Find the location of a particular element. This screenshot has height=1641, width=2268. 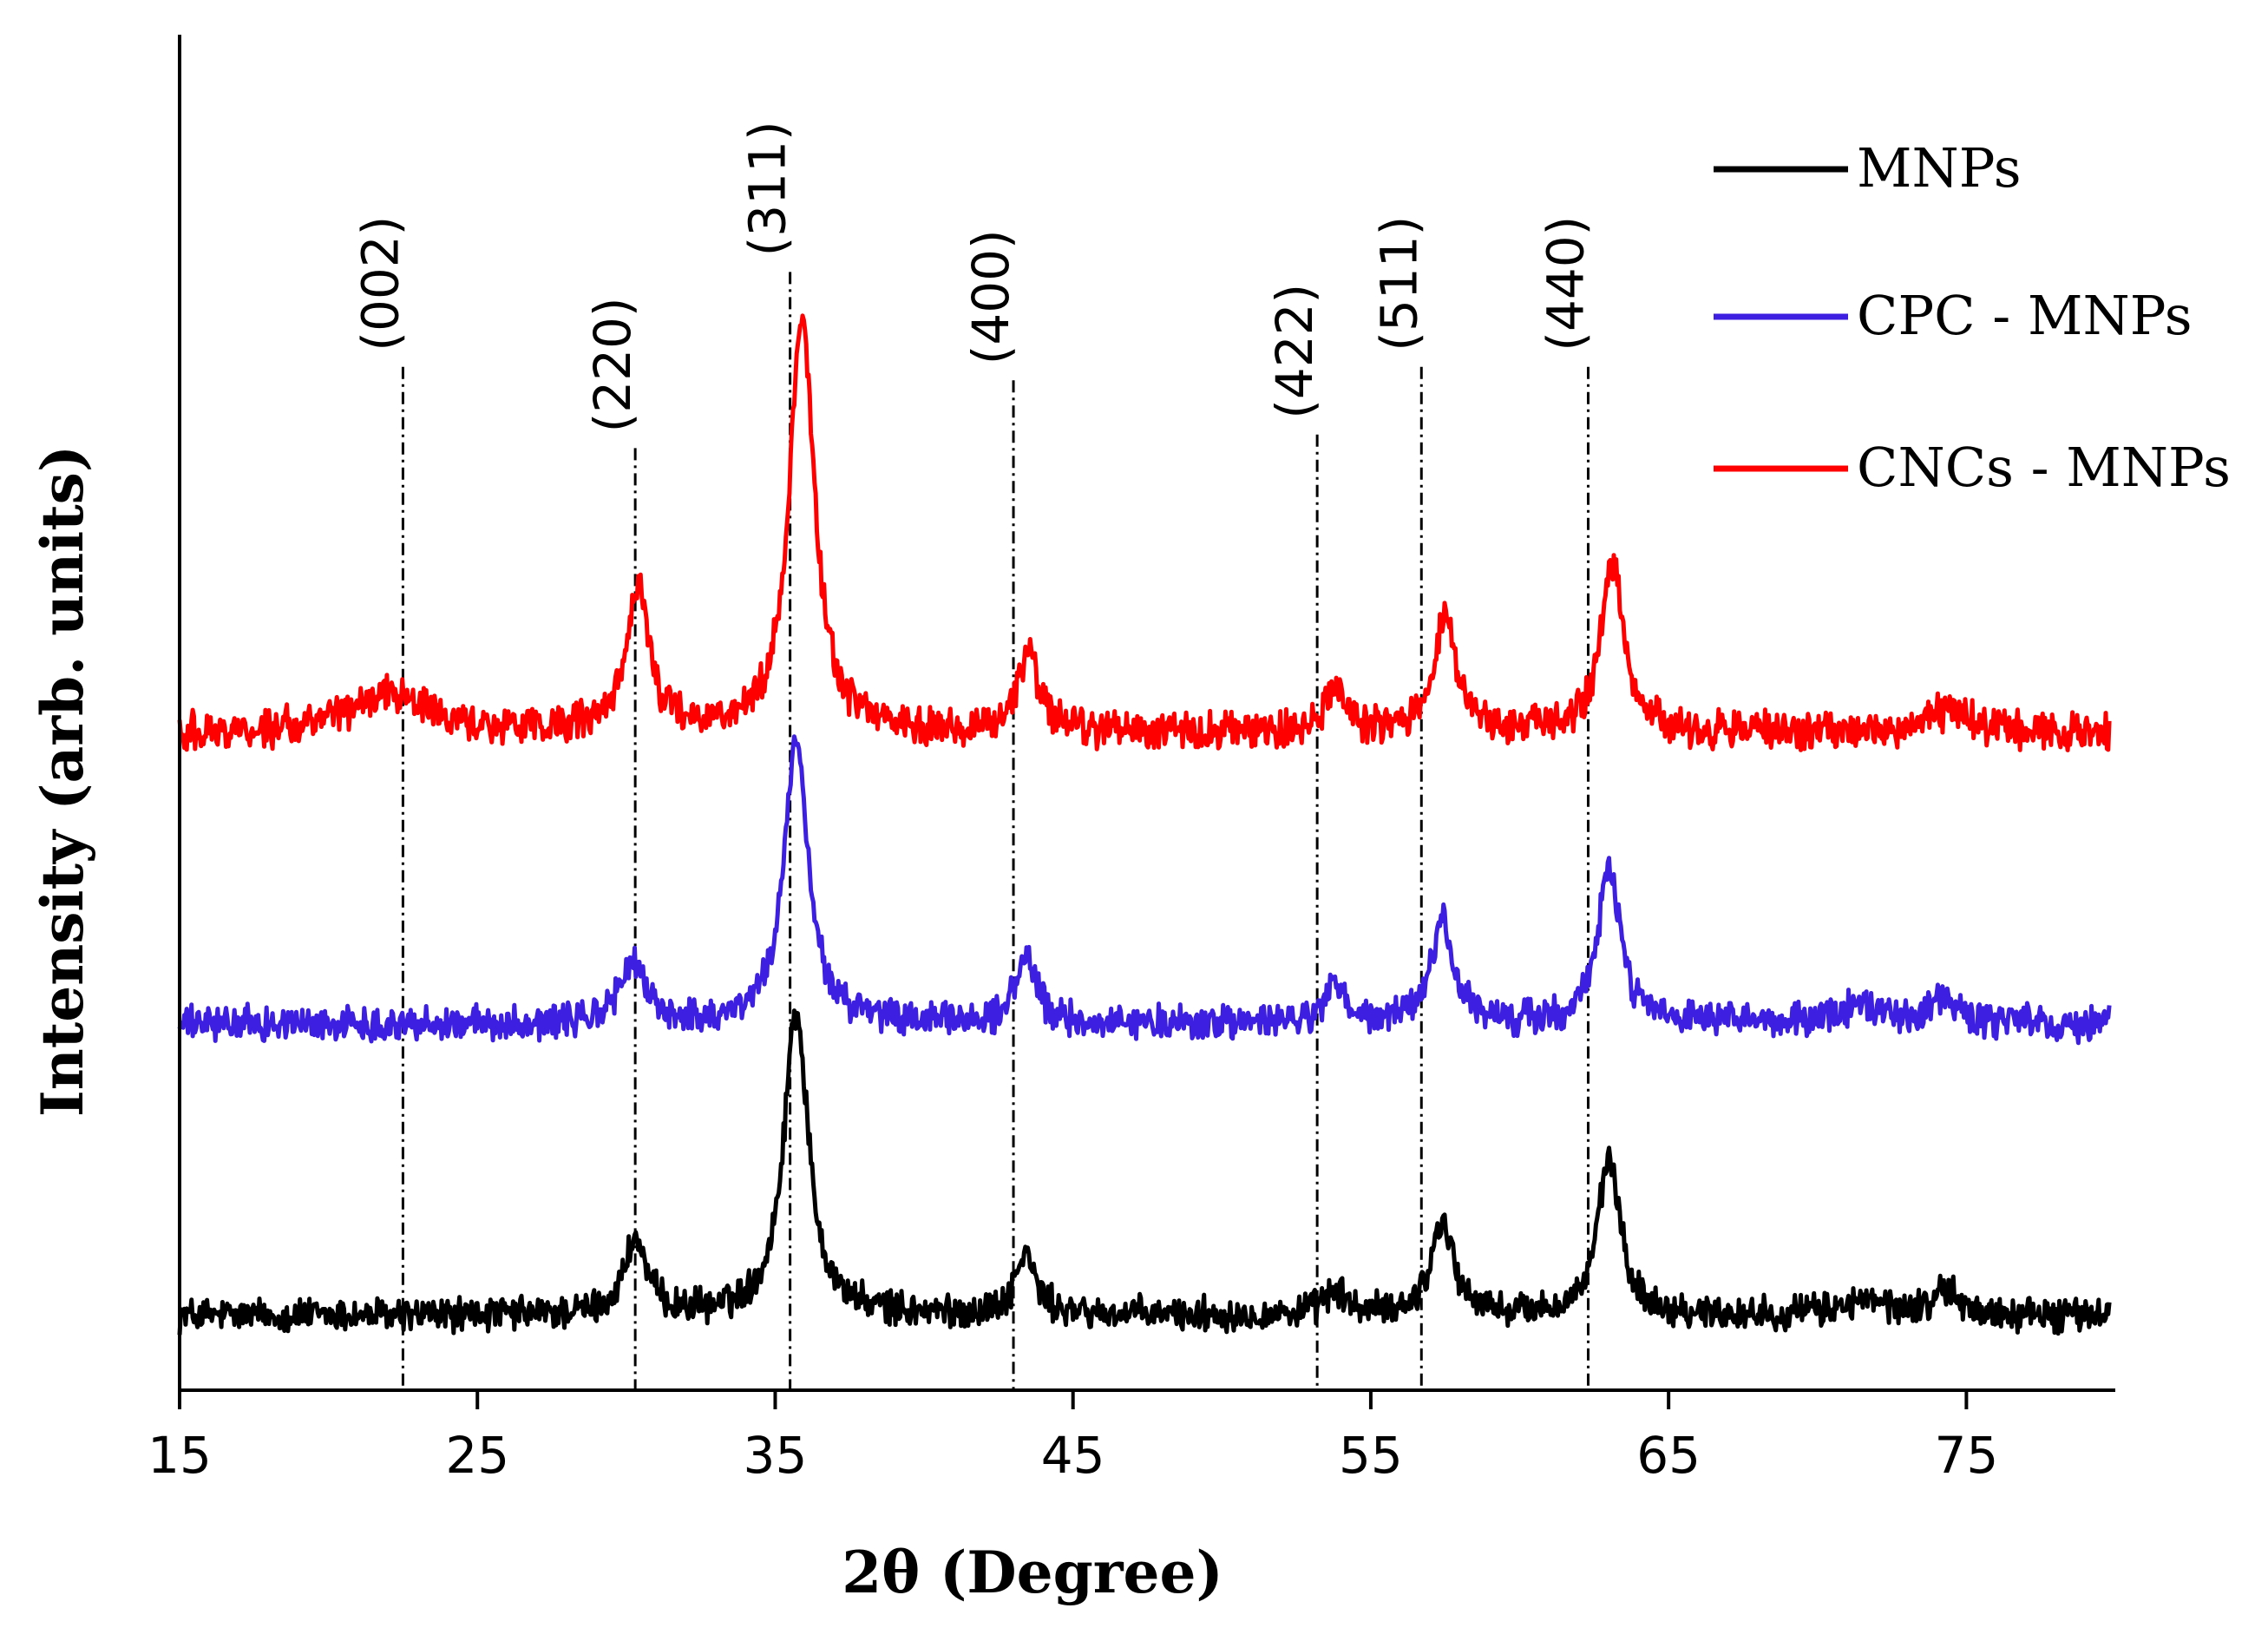

hkl-label-220: (220) is located at coordinates (612, 364).